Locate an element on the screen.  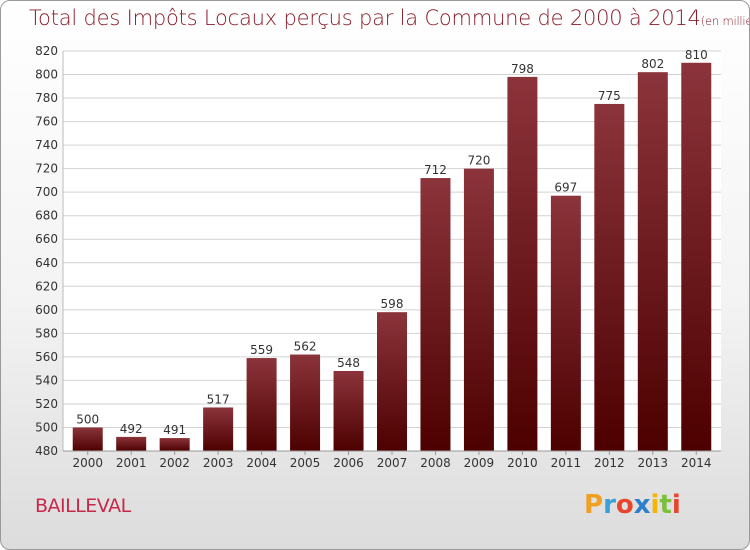
x-tick-label: 2009 is located at coordinates (479, 463).